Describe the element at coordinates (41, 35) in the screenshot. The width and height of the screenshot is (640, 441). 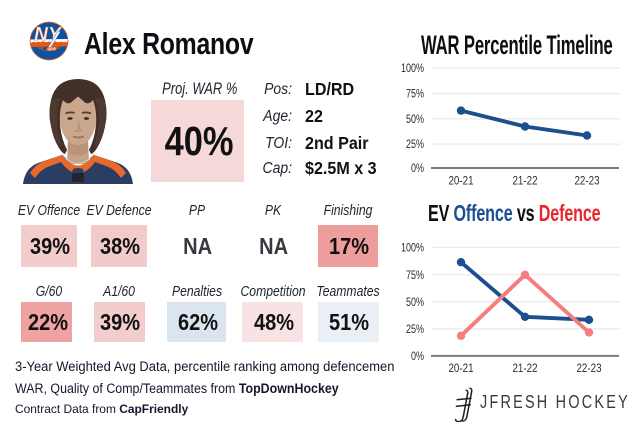
I see `svg-text: N` at that location.